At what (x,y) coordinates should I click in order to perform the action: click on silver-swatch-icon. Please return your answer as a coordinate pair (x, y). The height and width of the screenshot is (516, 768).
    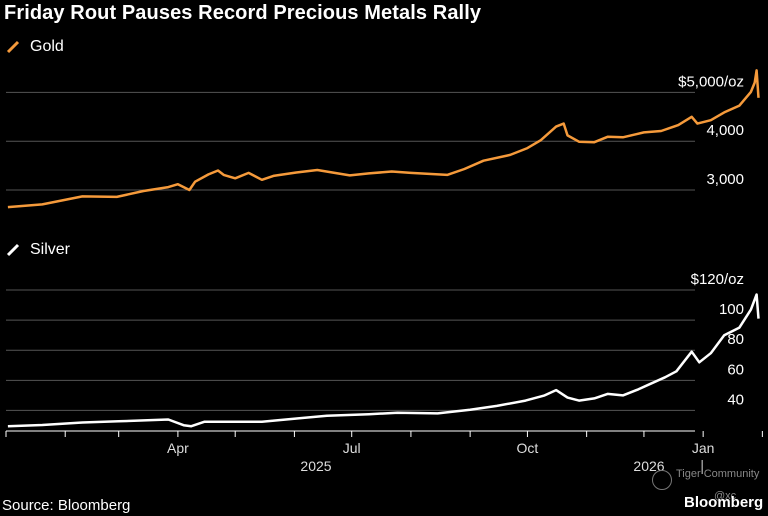
    Looking at the image, I should click on (13, 250).